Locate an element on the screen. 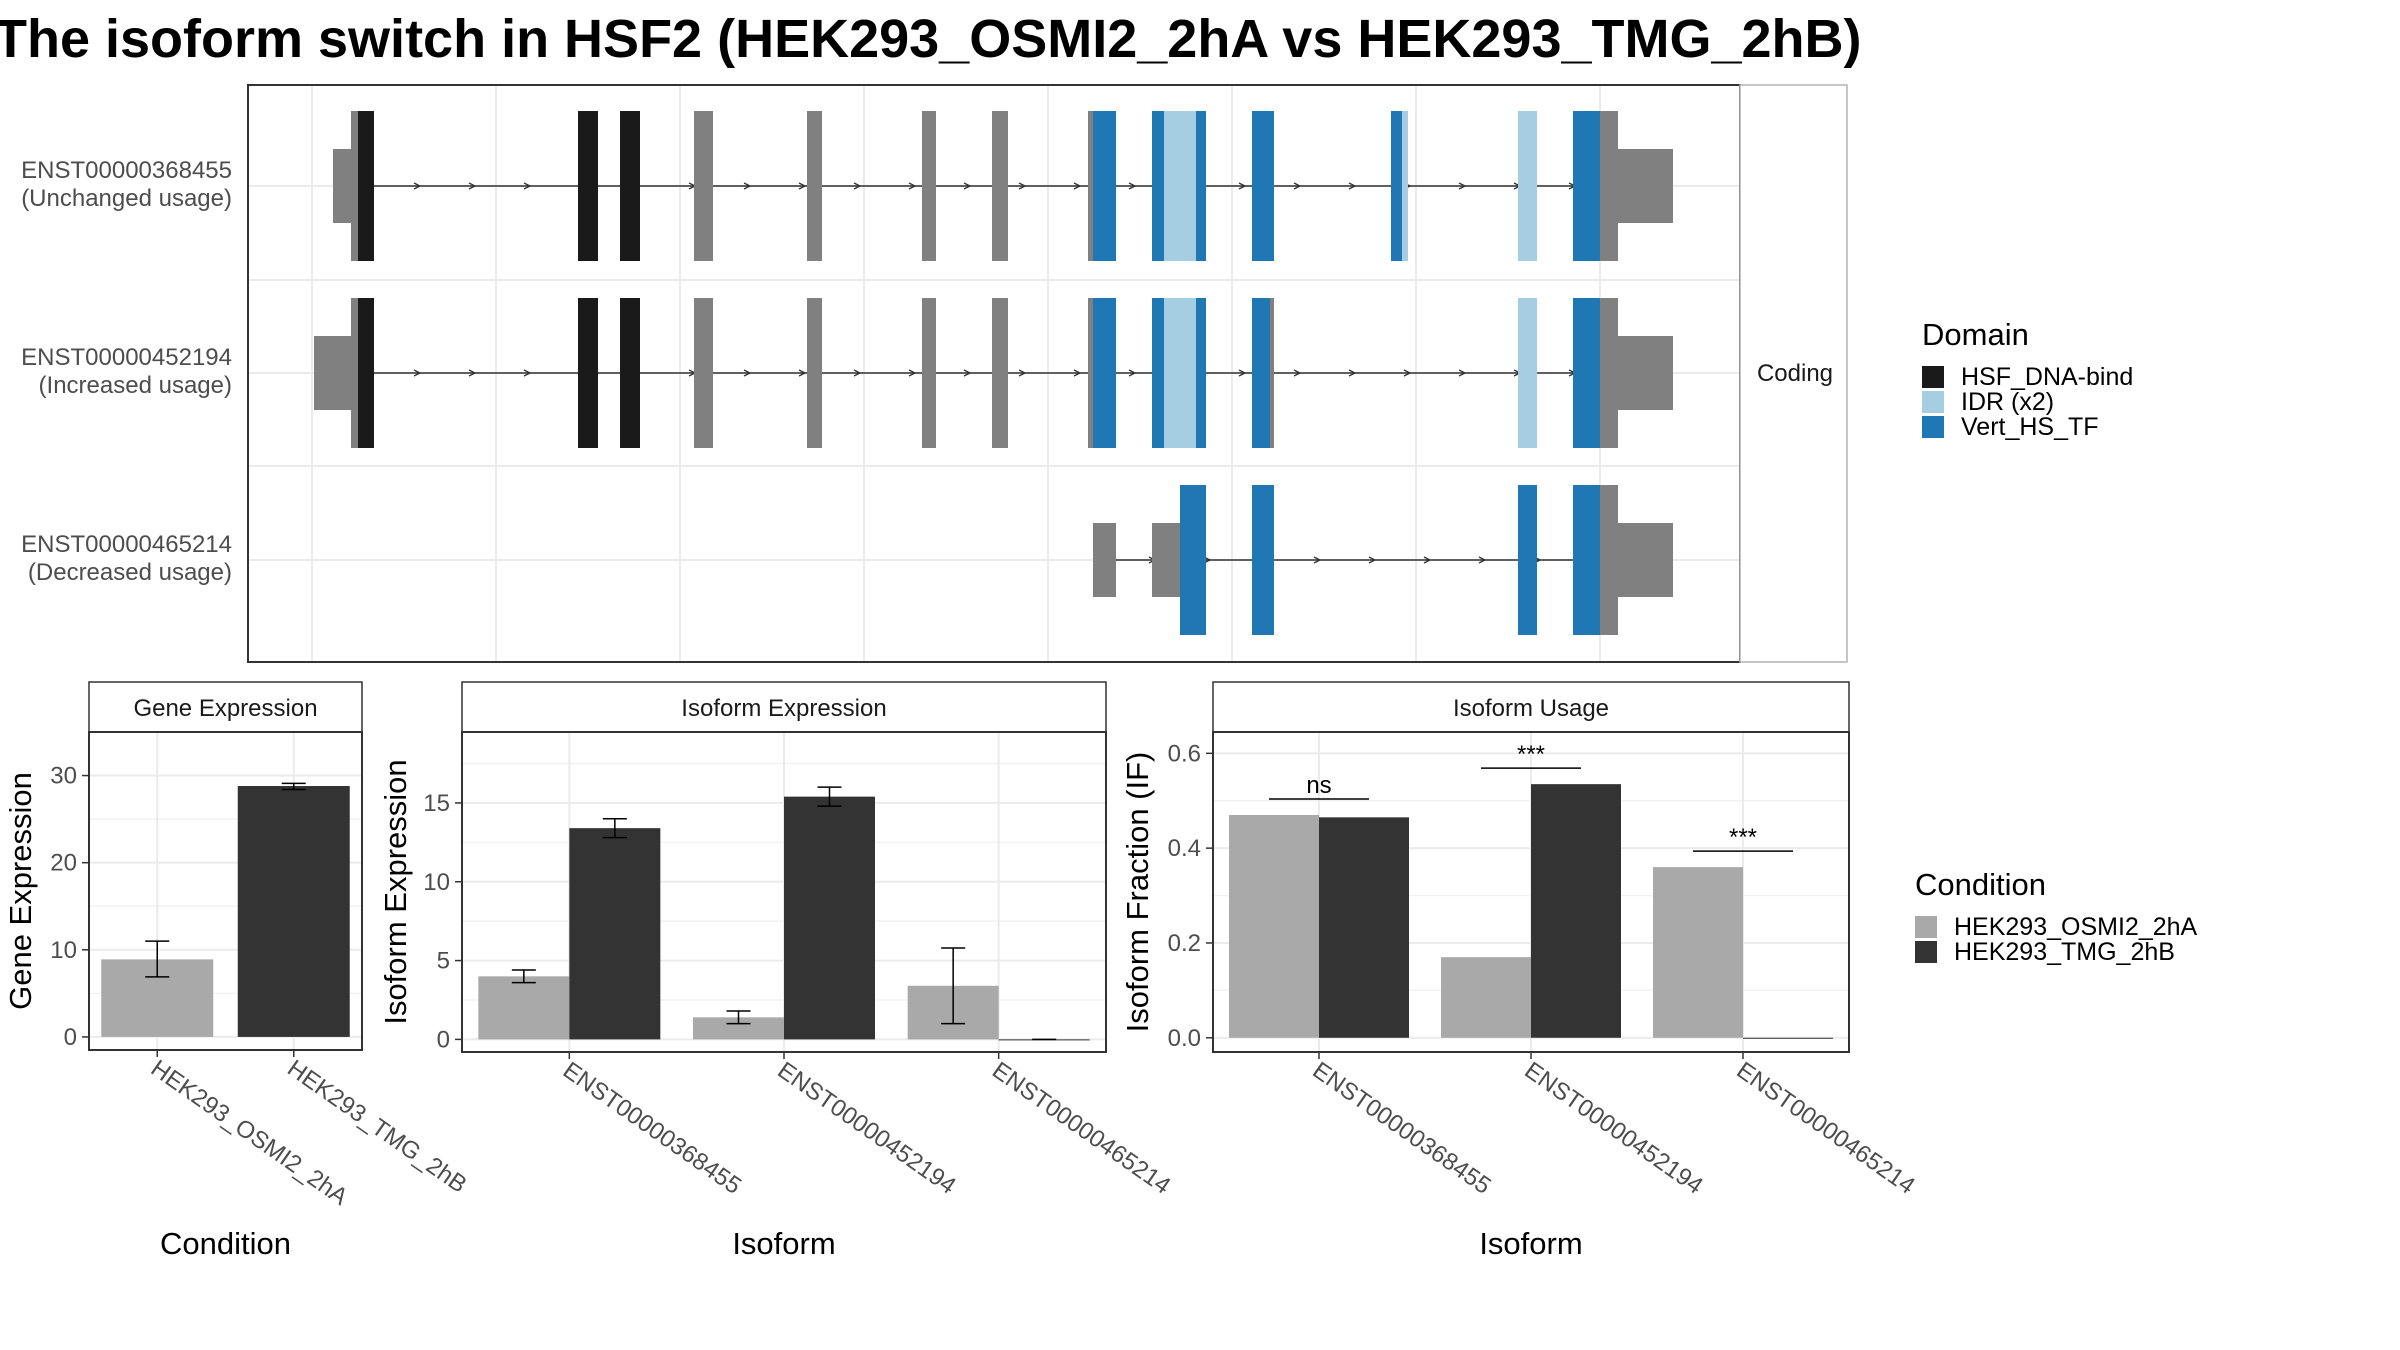 The image size is (2400, 1350). y-axis-title: Isoform Expression is located at coordinates (395, 891).